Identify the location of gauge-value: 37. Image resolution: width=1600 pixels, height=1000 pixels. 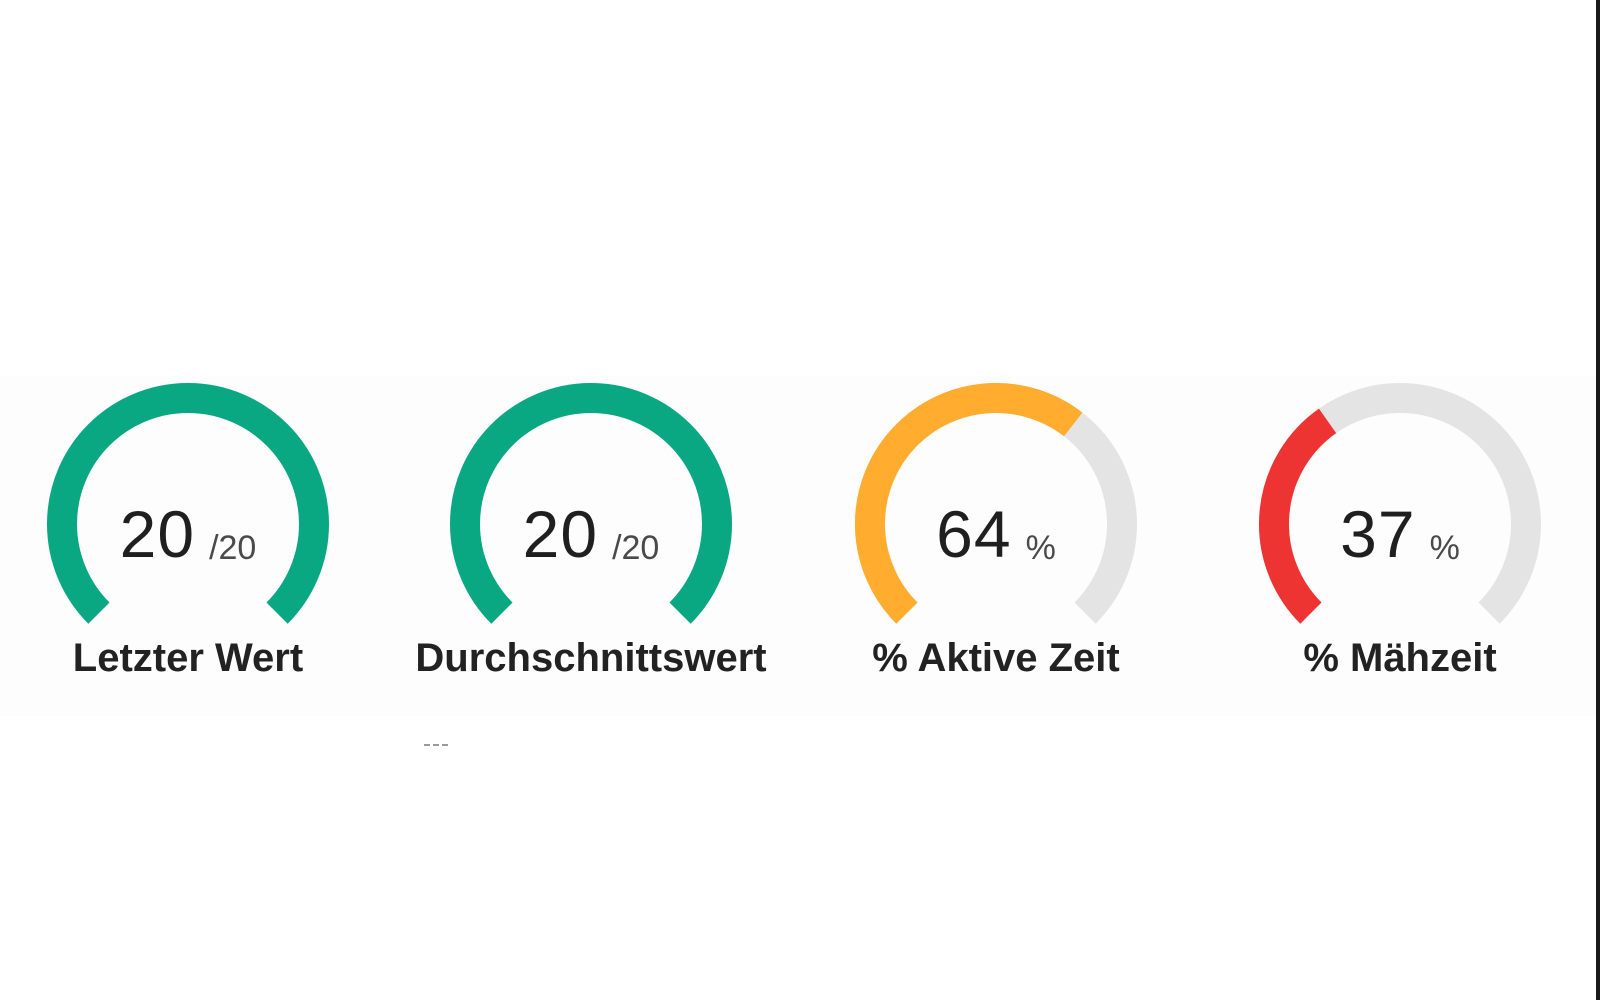
(1378, 534).